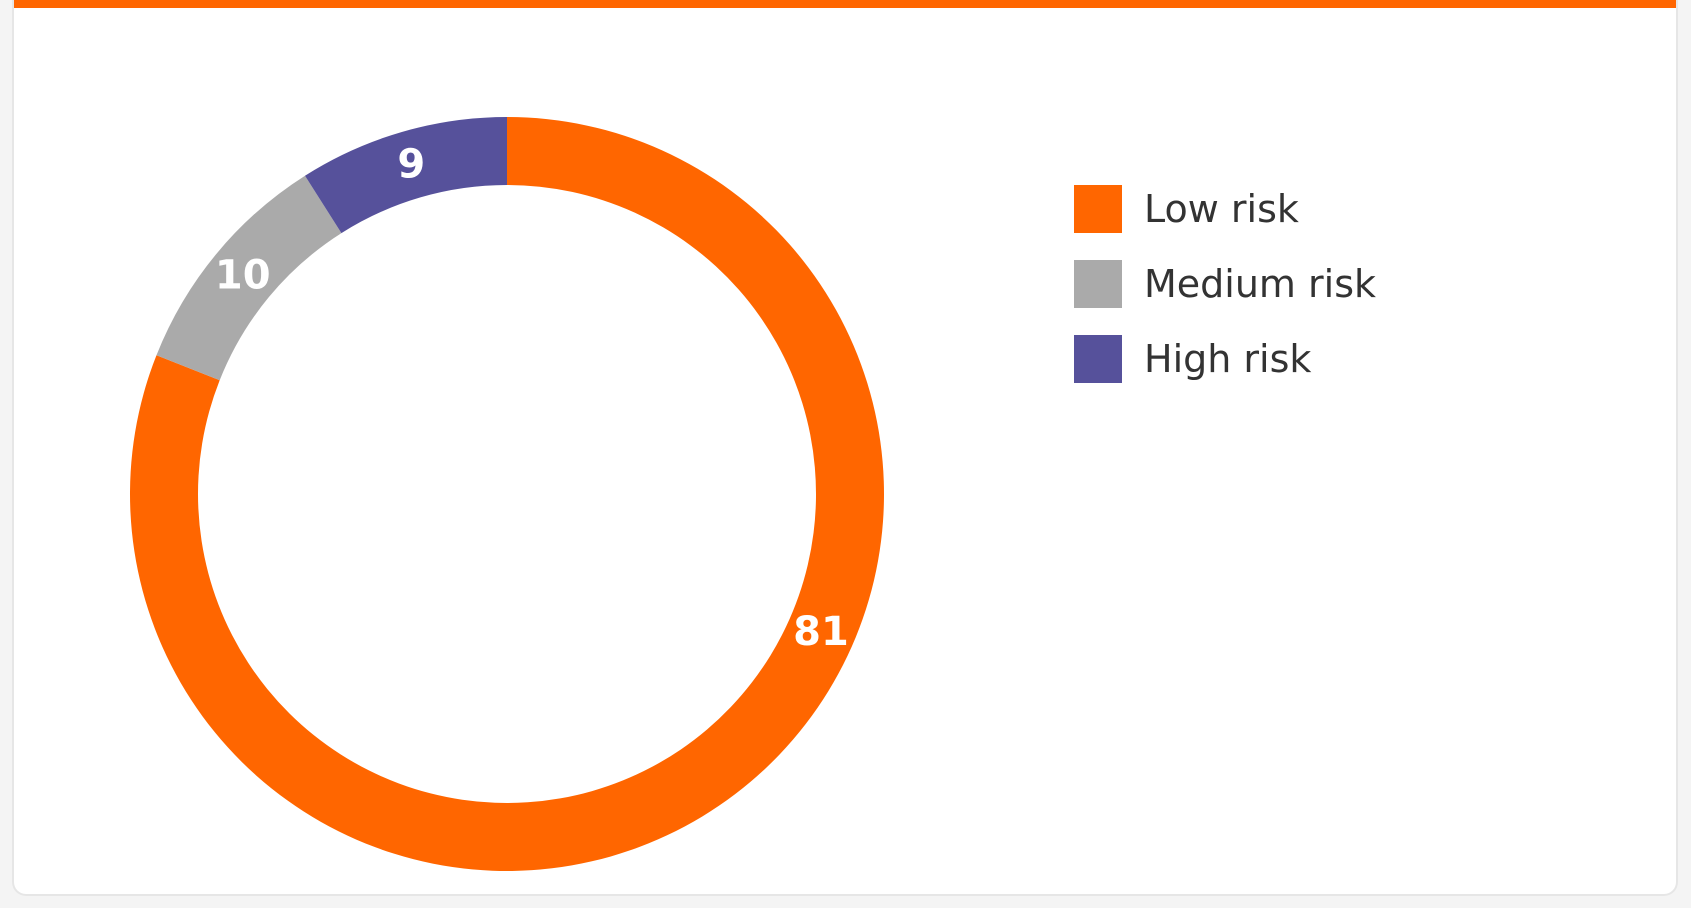 The height and width of the screenshot is (908, 1691). Describe the element at coordinates (1098, 359) in the screenshot. I see `legend-swatch-high-risk` at that location.